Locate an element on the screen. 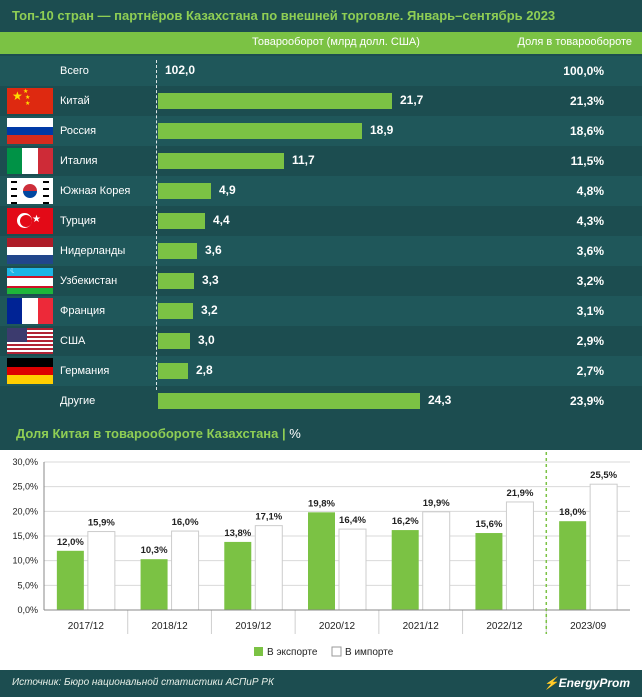 Image resolution: width=642 pixels, height=697 pixels. turnover-value: 4,9 is located at coordinates (227, 190).